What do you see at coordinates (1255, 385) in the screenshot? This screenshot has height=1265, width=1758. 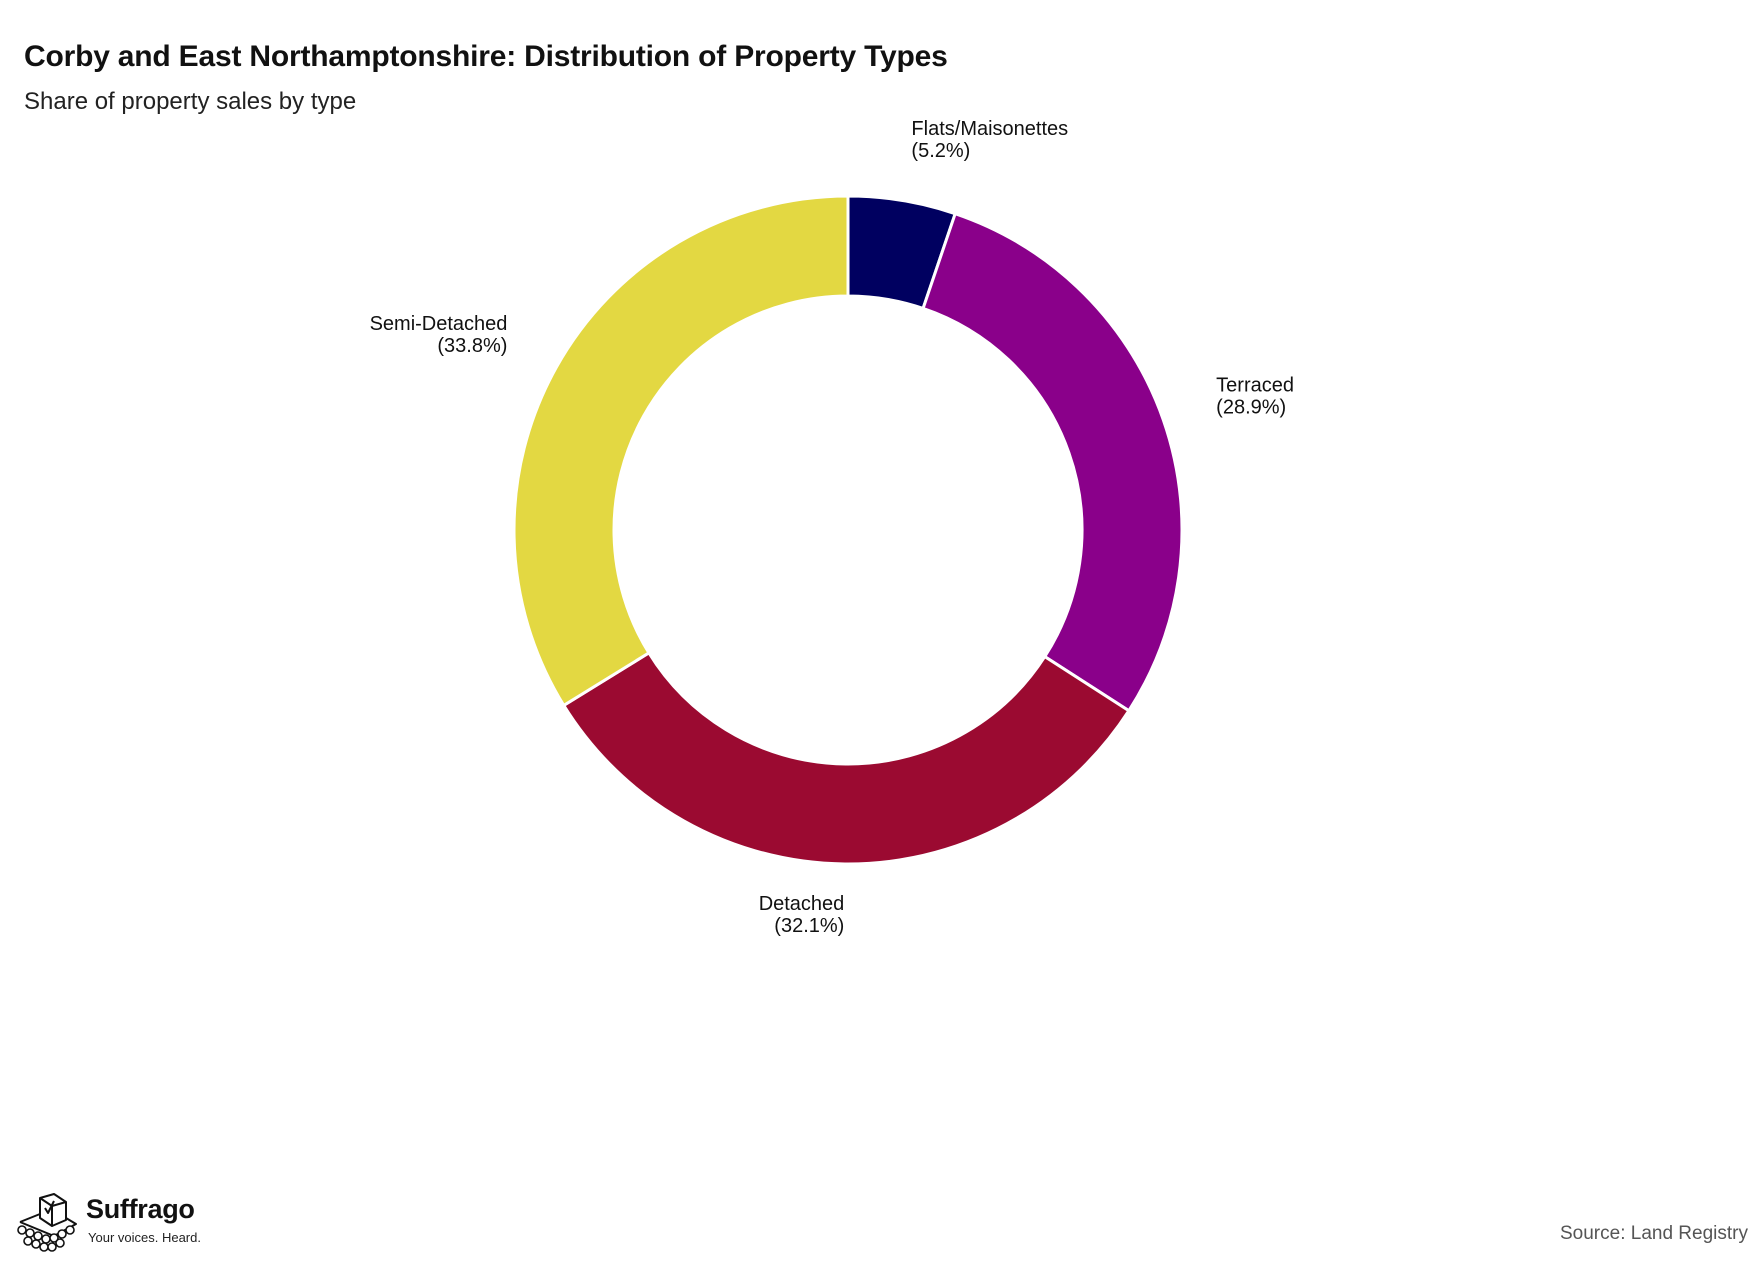 I see `slice-label-name: Terraced` at bounding box center [1255, 385].